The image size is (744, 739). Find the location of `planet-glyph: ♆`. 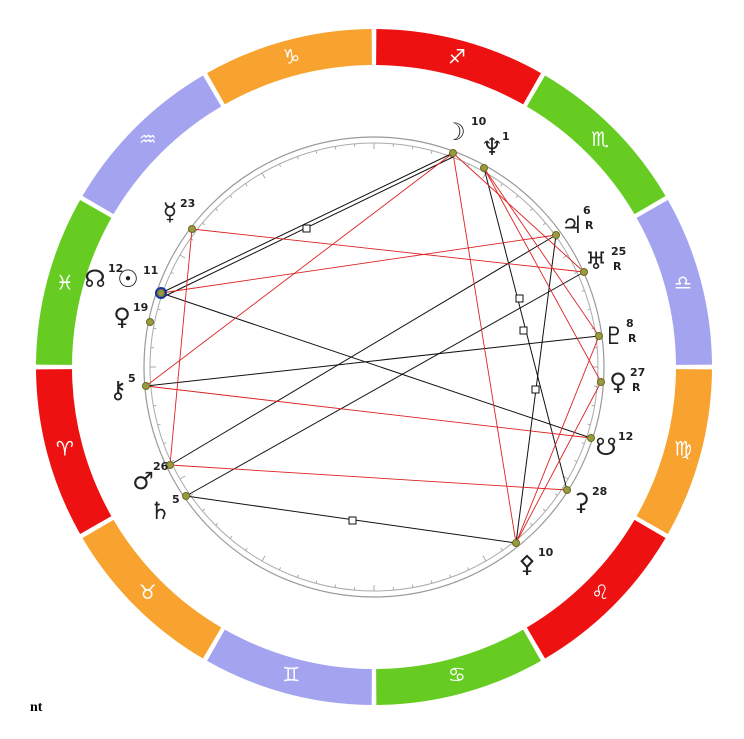

planet-glyph: ♆ is located at coordinates (492, 147).